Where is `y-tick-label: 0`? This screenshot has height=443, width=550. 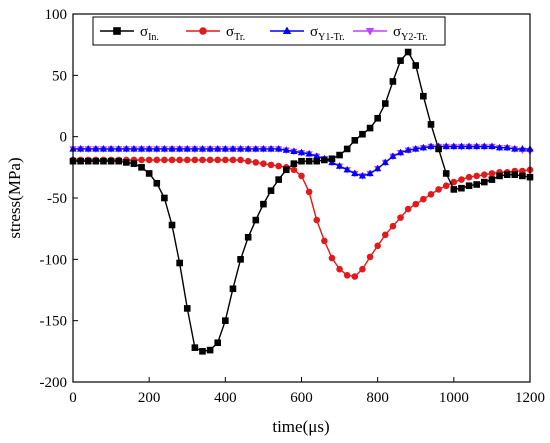
y-tick-label: 0 is located at coordinates (64, 138).